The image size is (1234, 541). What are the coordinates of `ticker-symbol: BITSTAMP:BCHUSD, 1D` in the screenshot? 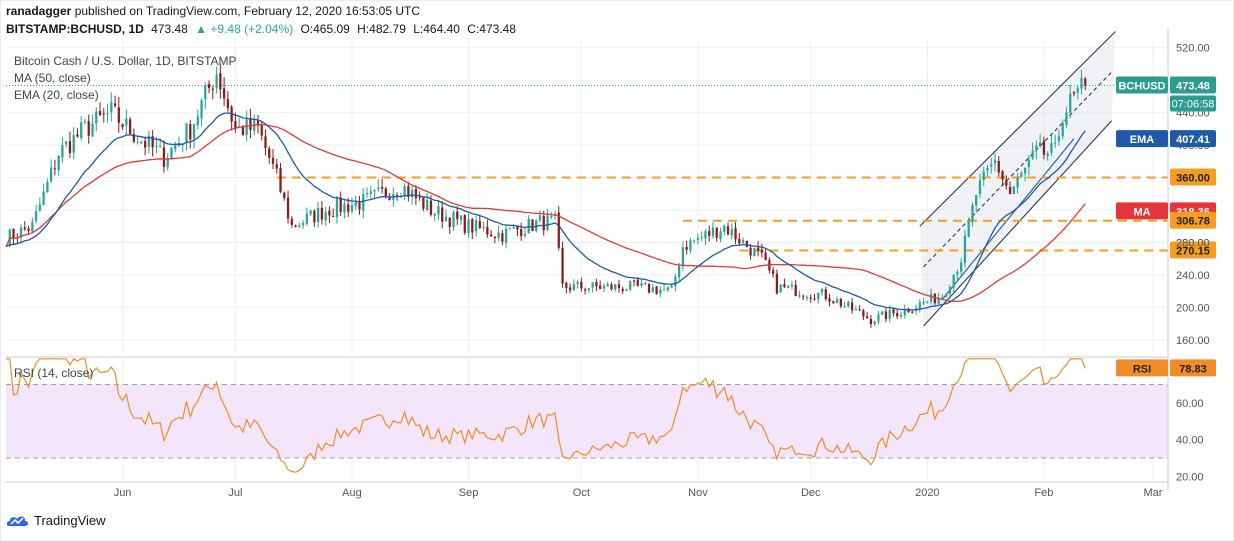 It's located at (75, 29).